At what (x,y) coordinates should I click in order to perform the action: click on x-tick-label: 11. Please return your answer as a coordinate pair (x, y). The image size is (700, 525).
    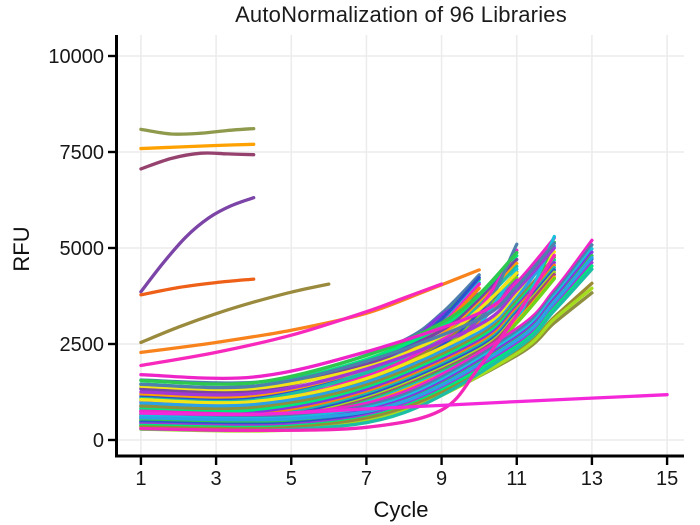
    Looking at the image, I should click on (516, 479).